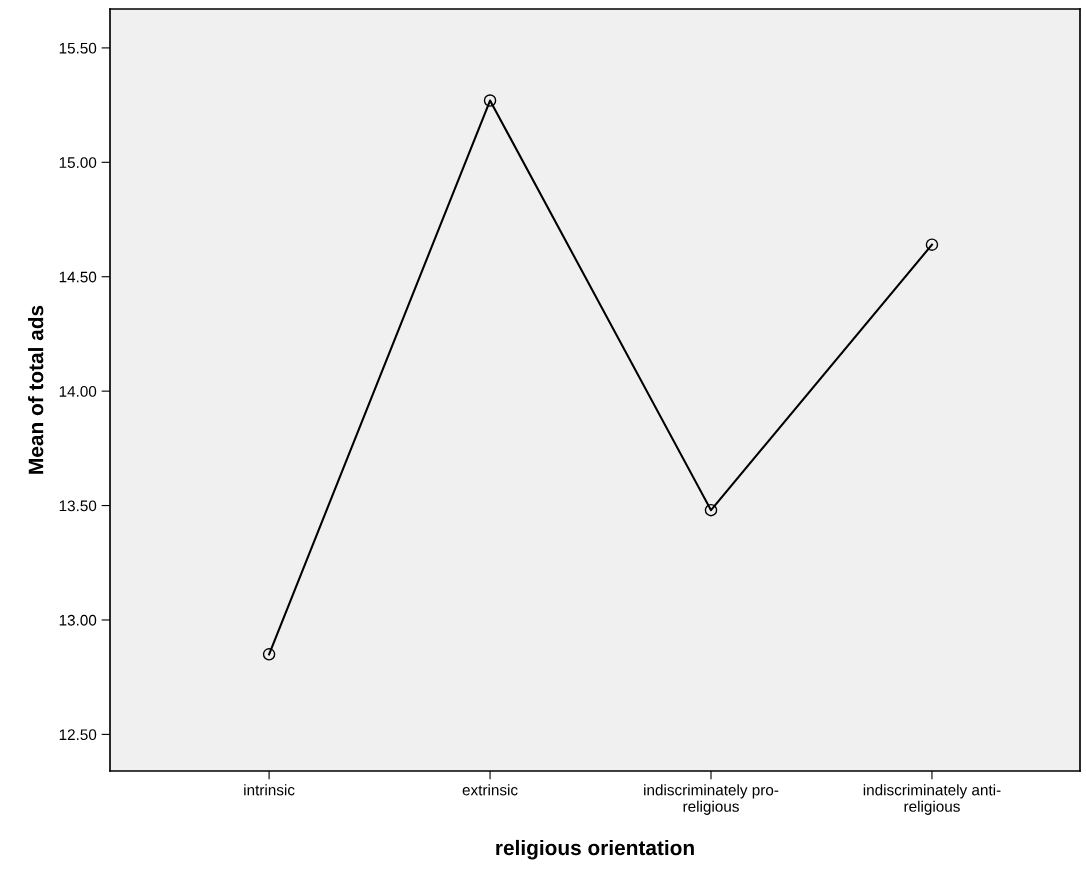 The image size is (1086, 874). I want to click on y-axis-title: Mean of total ads, so click(36, 389).